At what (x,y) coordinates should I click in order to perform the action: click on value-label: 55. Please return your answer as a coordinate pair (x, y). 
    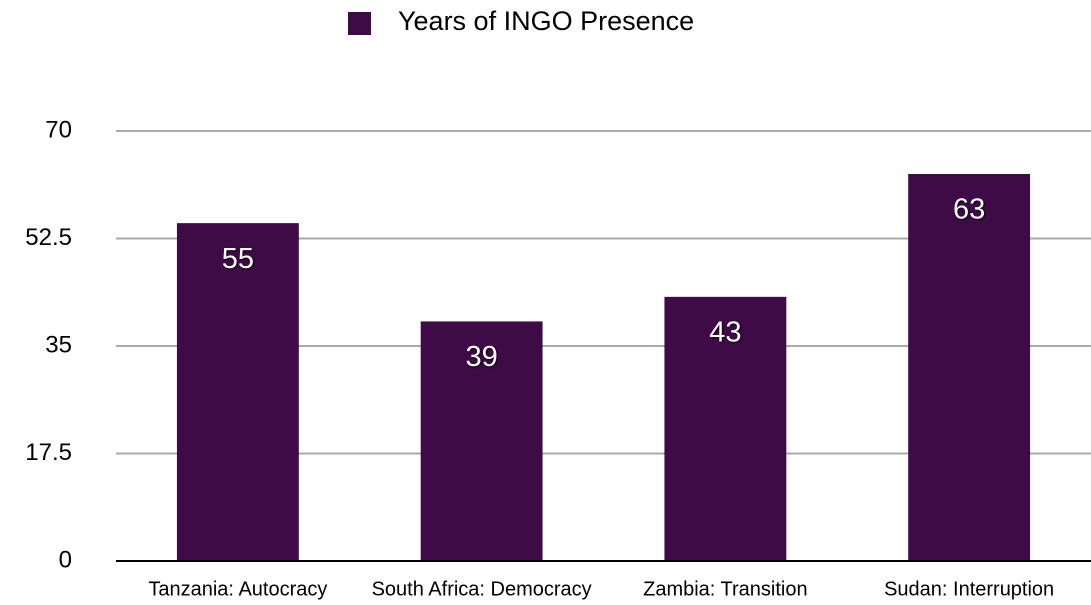
    Looking at the image, I should click on (238, 259).